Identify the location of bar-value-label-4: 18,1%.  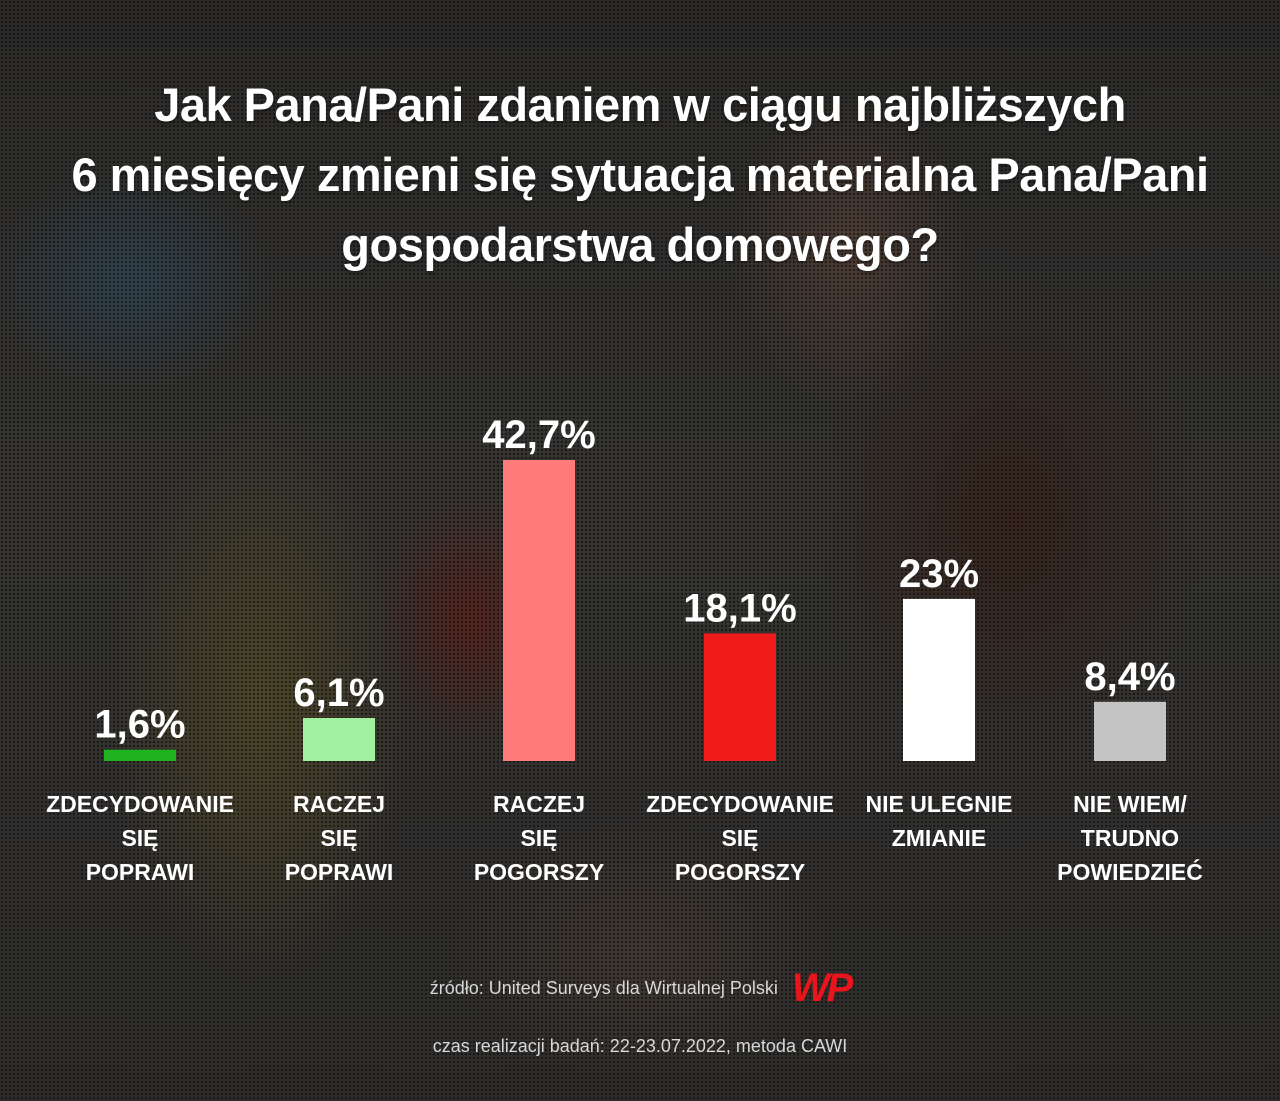
(739, 608).